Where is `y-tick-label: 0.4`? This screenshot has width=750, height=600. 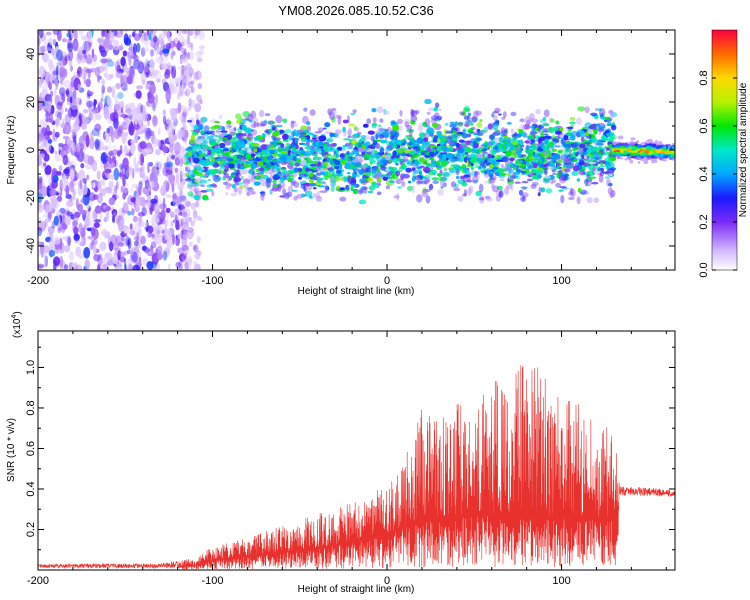
y-tick-label: 0.4 is located at coordinates (31, 488).